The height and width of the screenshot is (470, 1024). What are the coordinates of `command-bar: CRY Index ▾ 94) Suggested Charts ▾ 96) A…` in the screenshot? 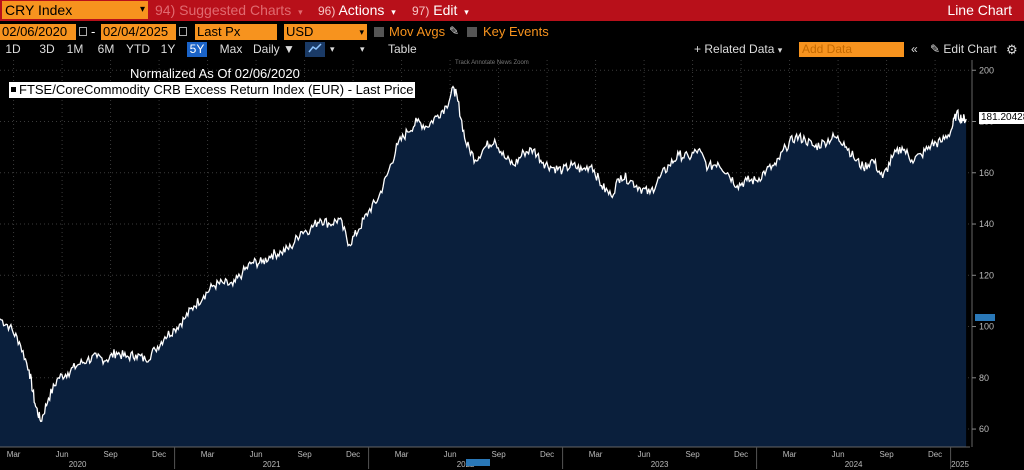 It's located at (512, 10).